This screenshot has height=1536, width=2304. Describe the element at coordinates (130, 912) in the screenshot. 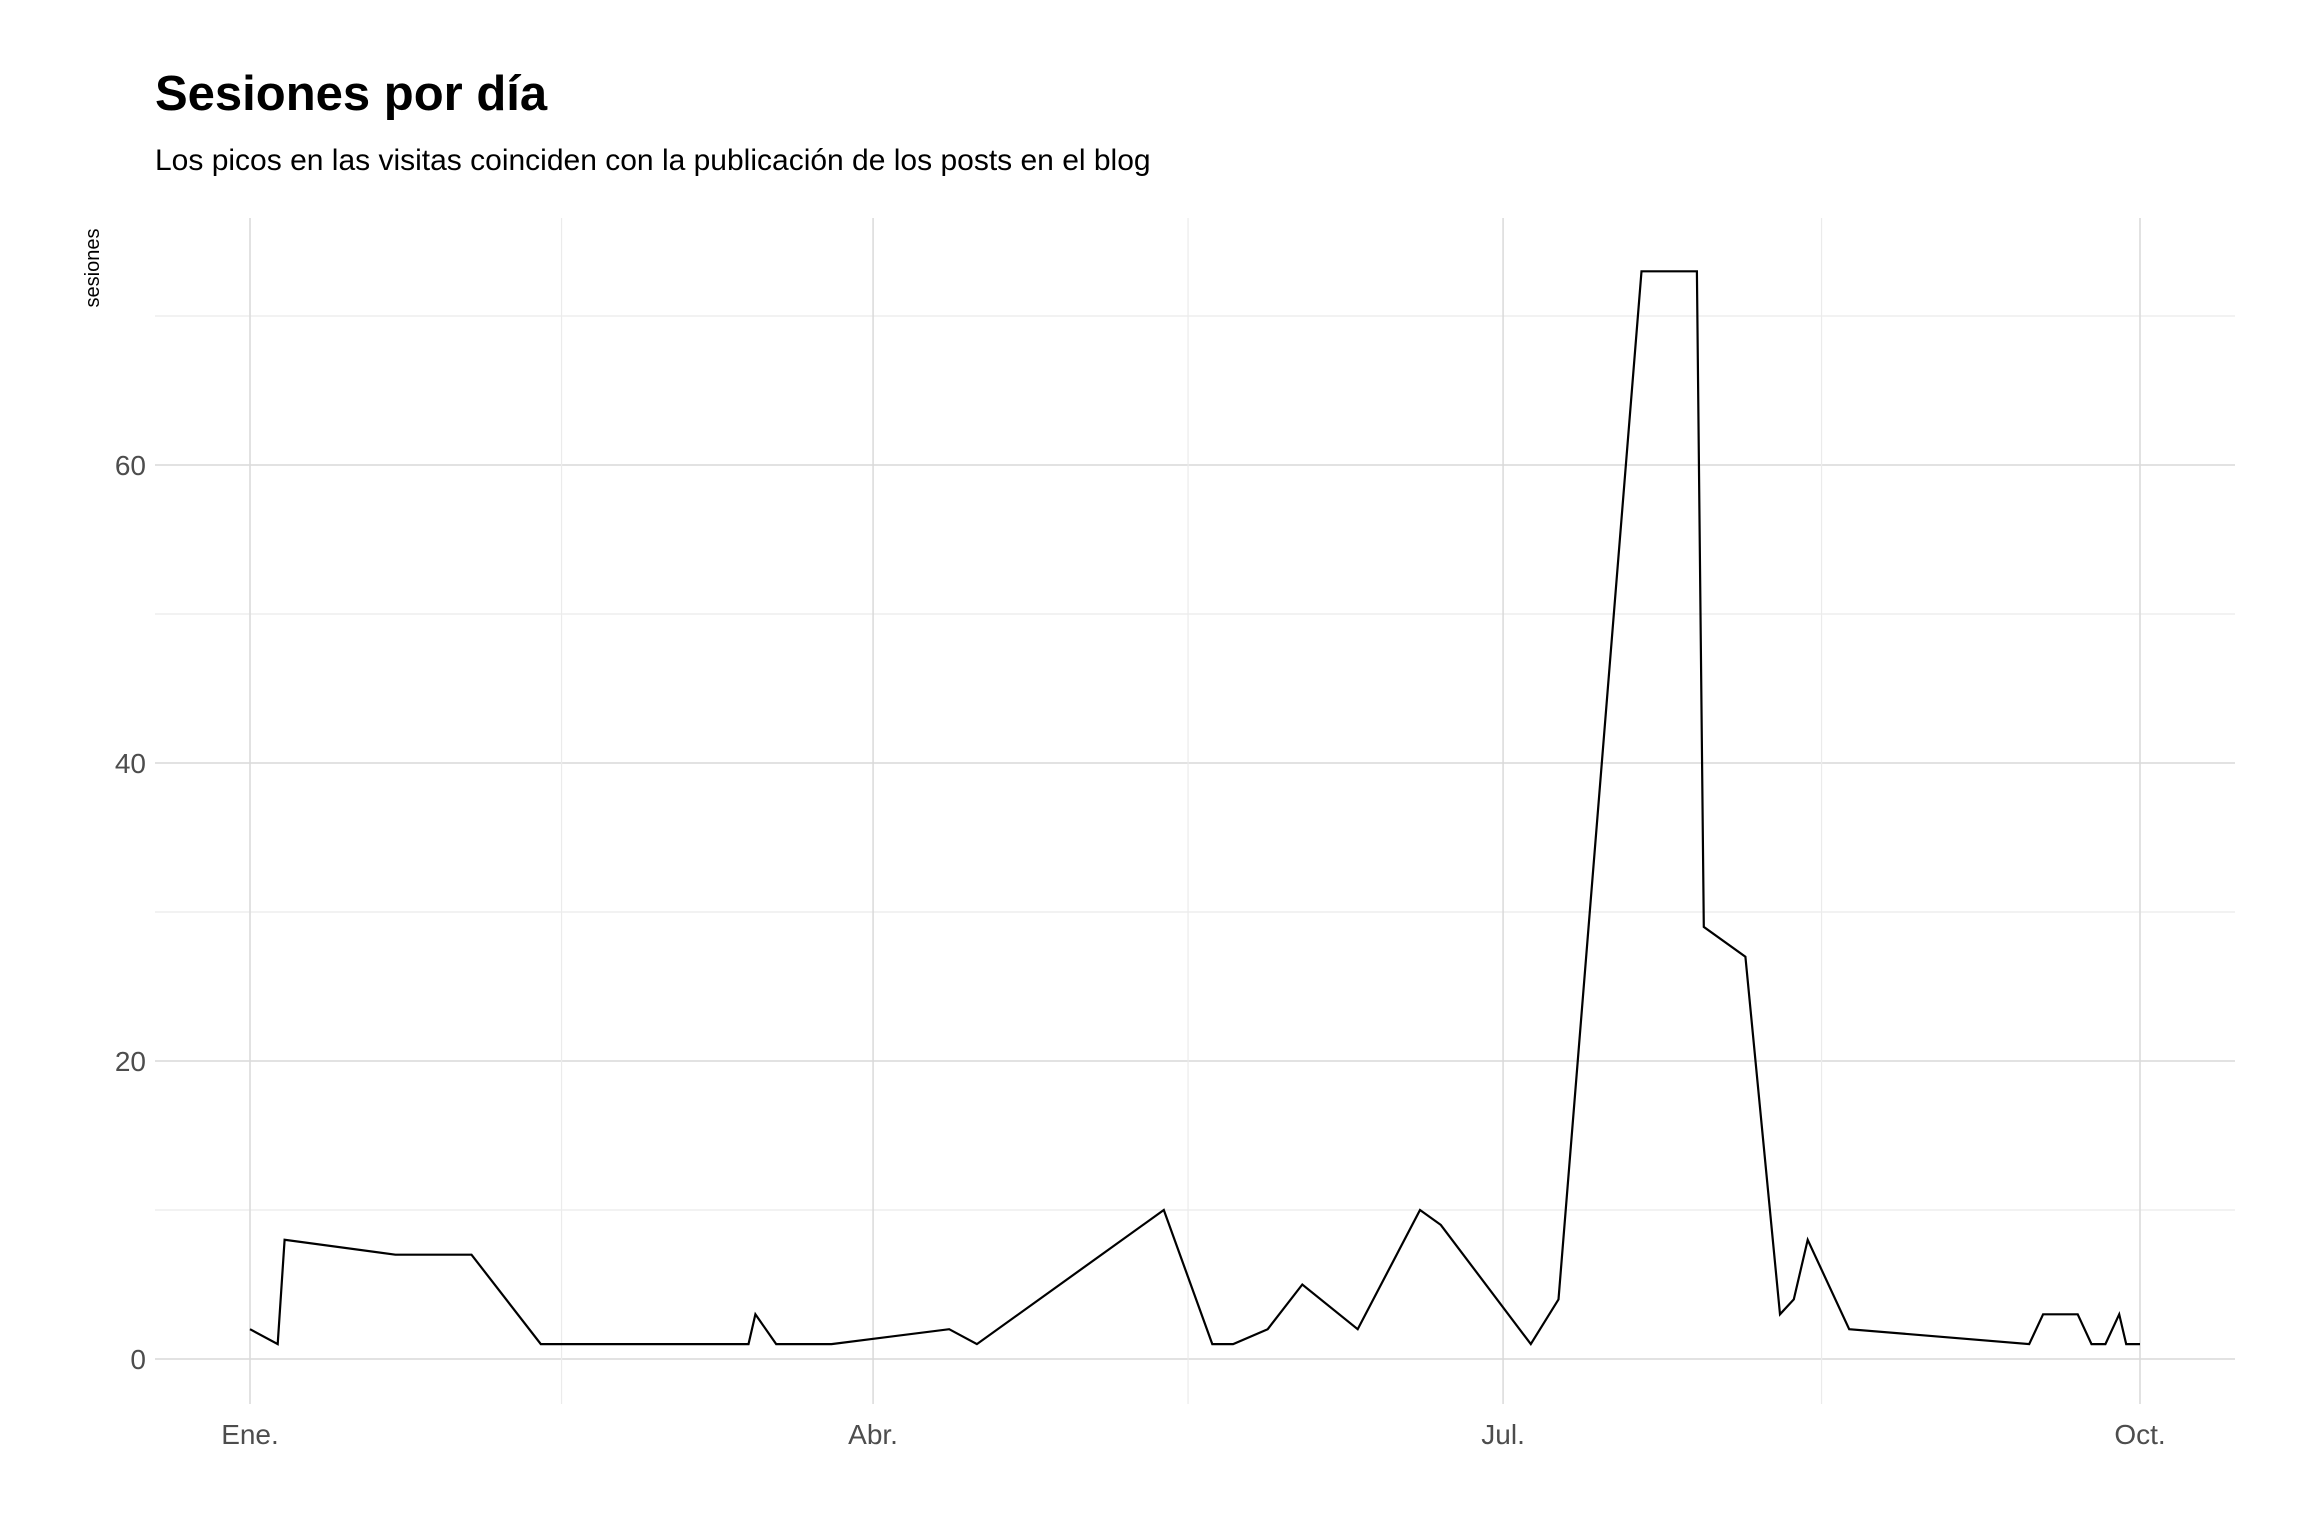

I see `y-axis-ticks: 0 20 40 60` at that location.